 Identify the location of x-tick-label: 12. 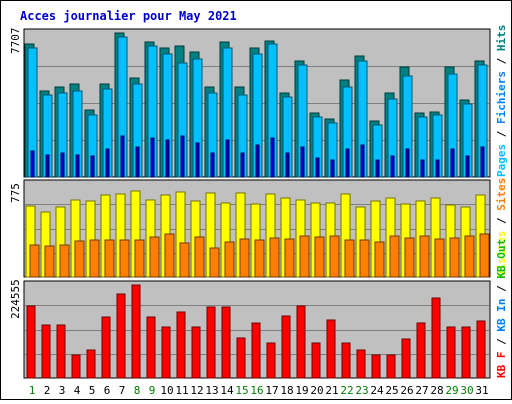
(196, 390).